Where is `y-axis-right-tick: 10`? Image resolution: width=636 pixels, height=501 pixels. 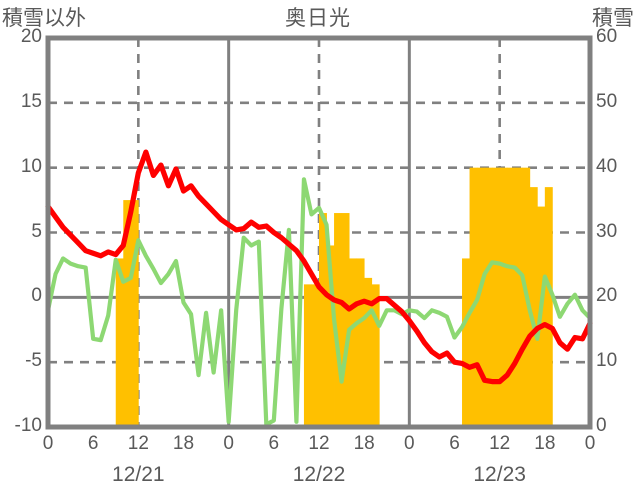
y-axis-right-tick: 10 is located at coordinates (607, 361).